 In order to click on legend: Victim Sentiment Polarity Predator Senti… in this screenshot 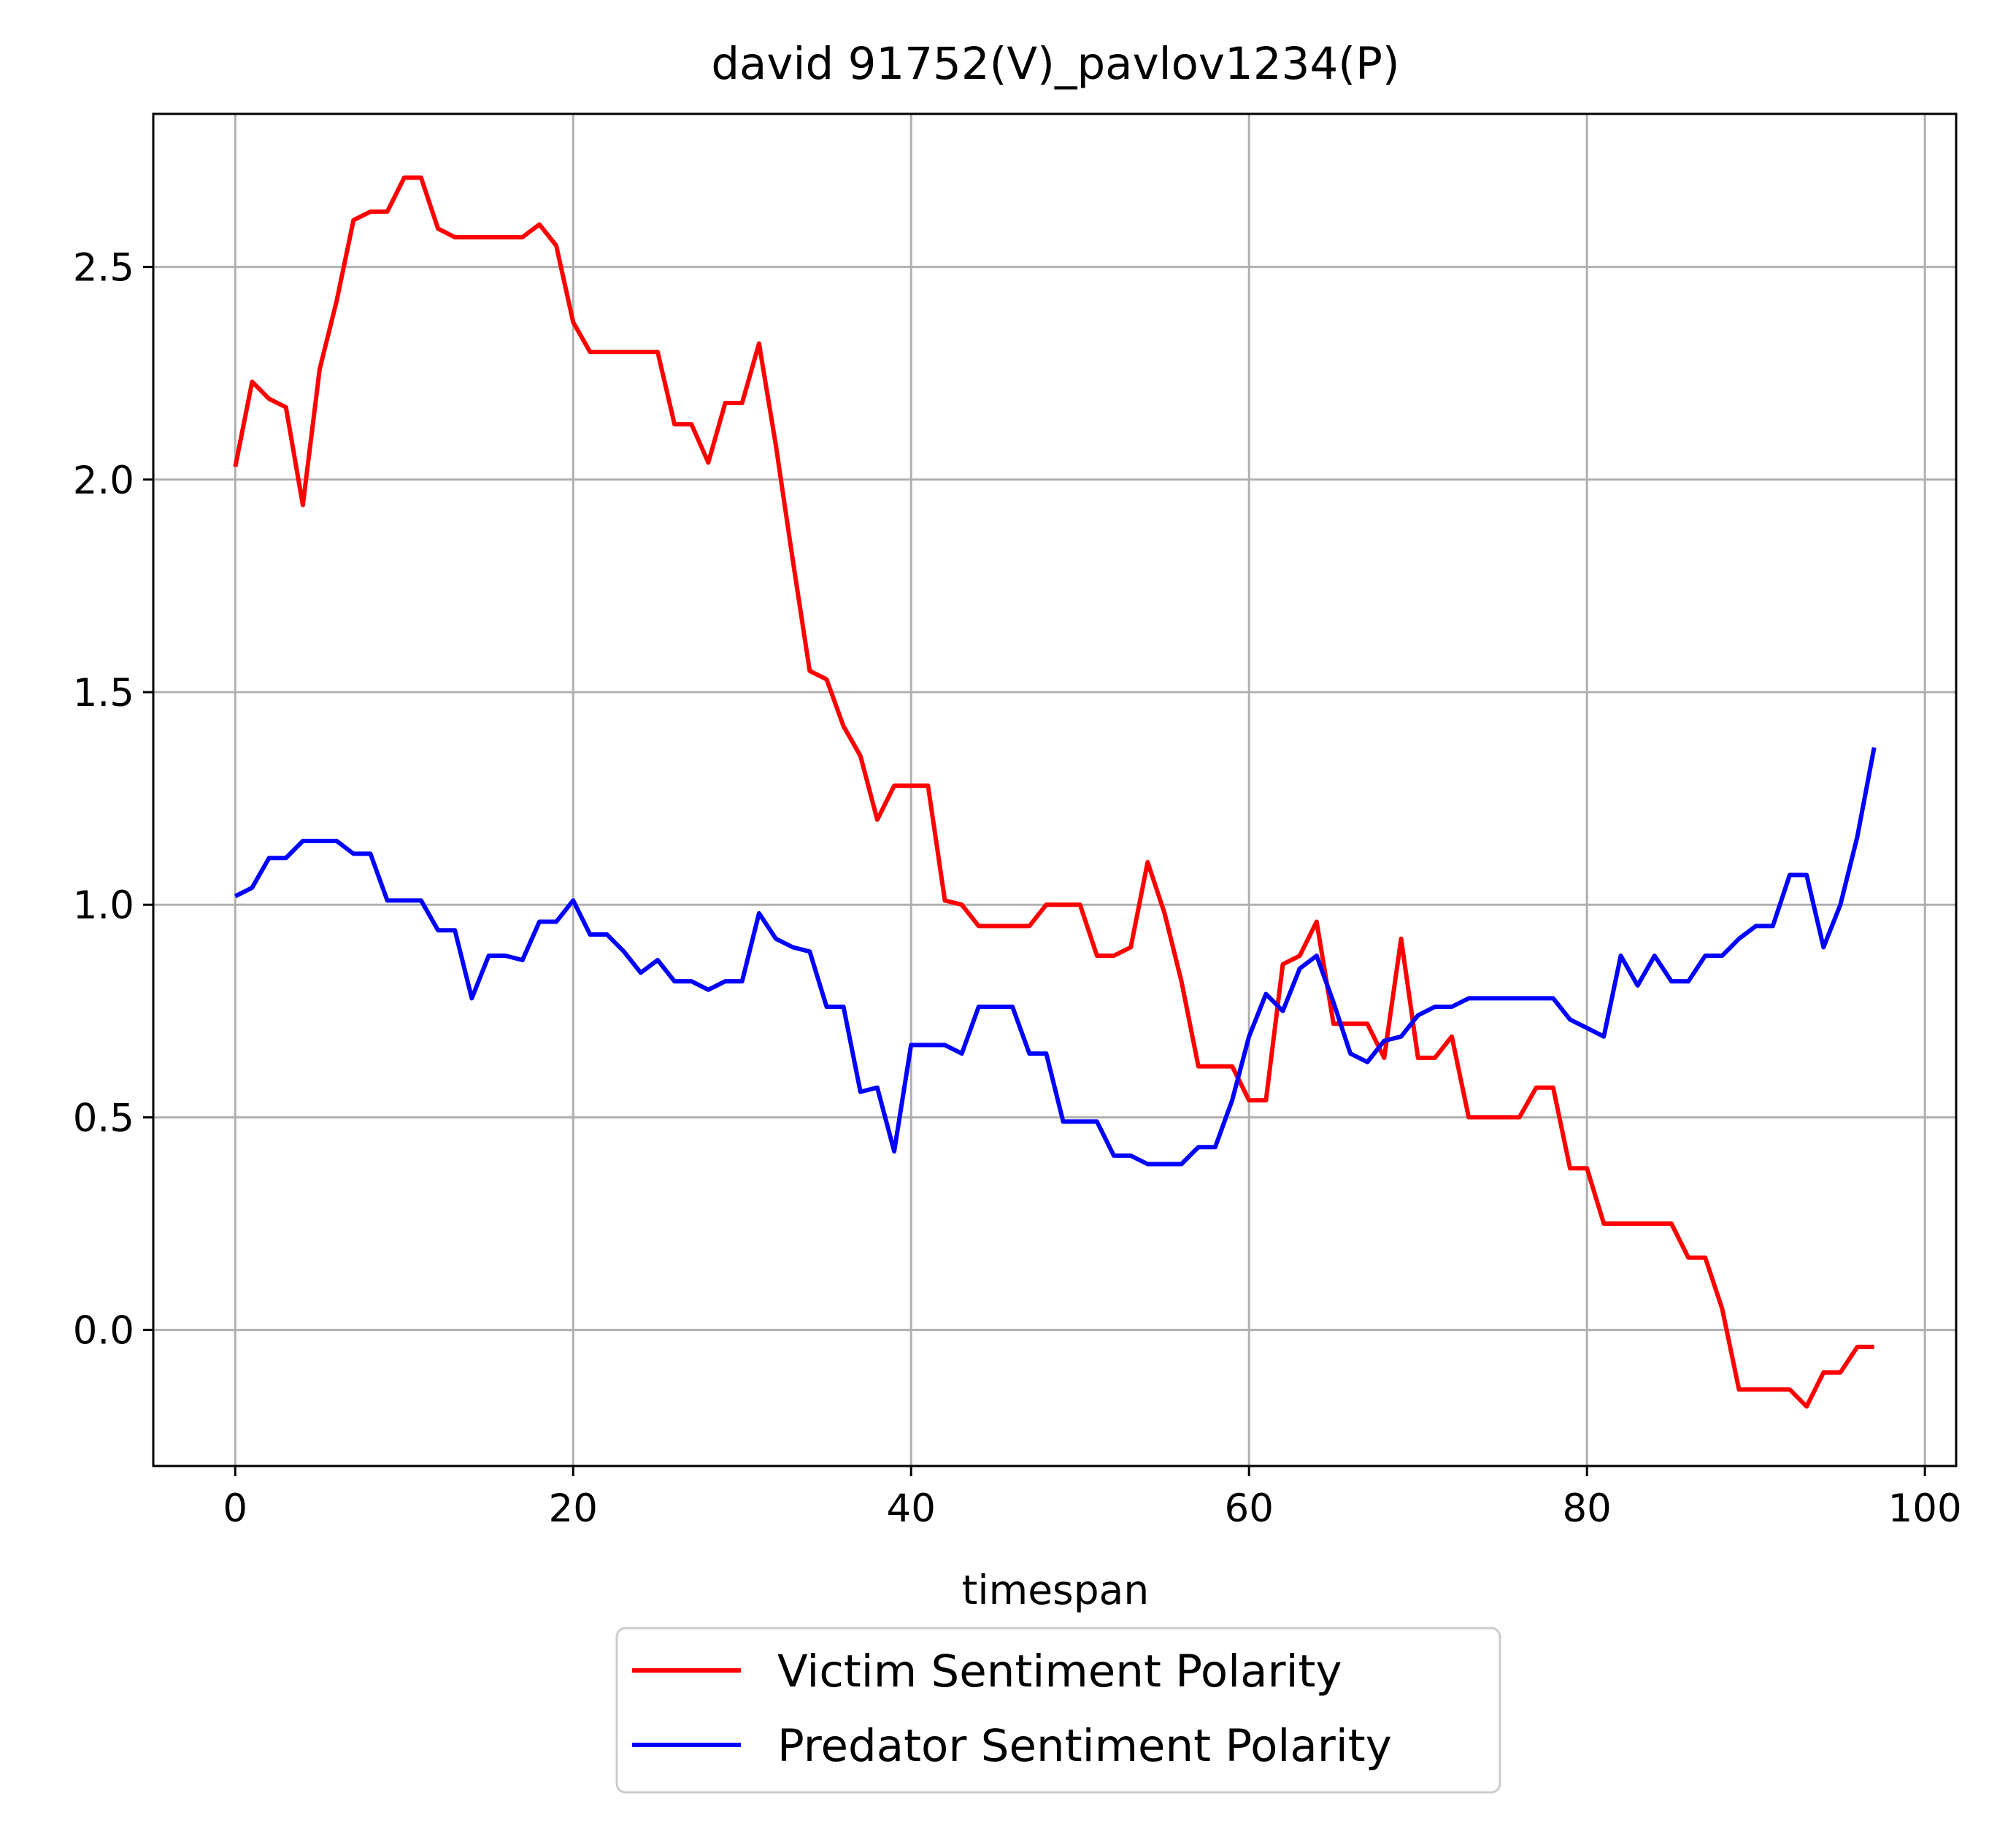, I will do `click(1058, 1711)`.